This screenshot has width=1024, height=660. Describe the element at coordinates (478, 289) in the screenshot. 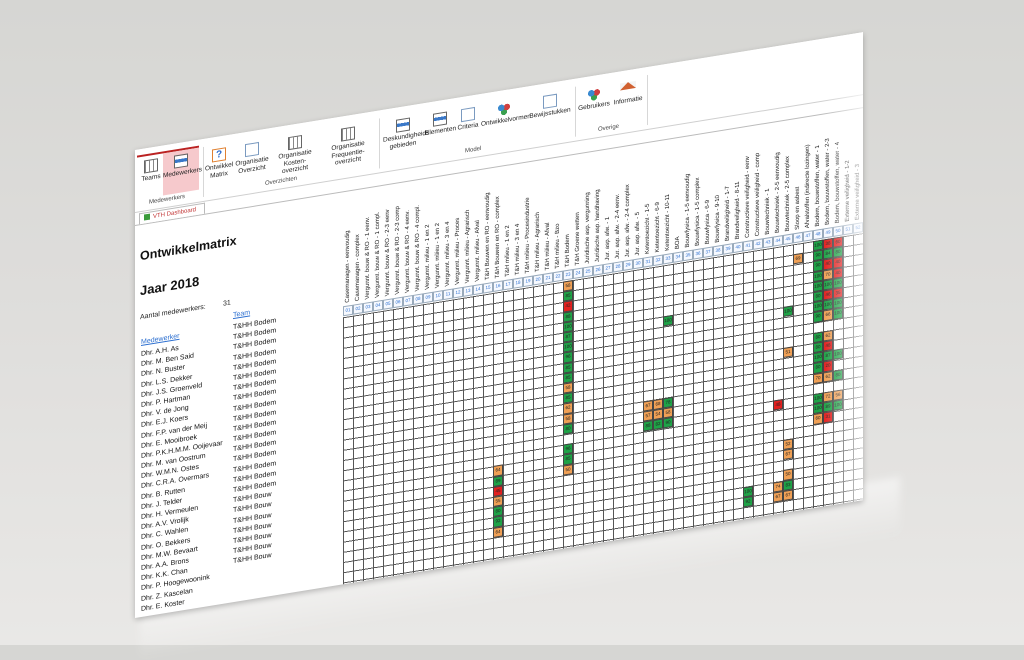

I see `column-number-link: 14` at that location.